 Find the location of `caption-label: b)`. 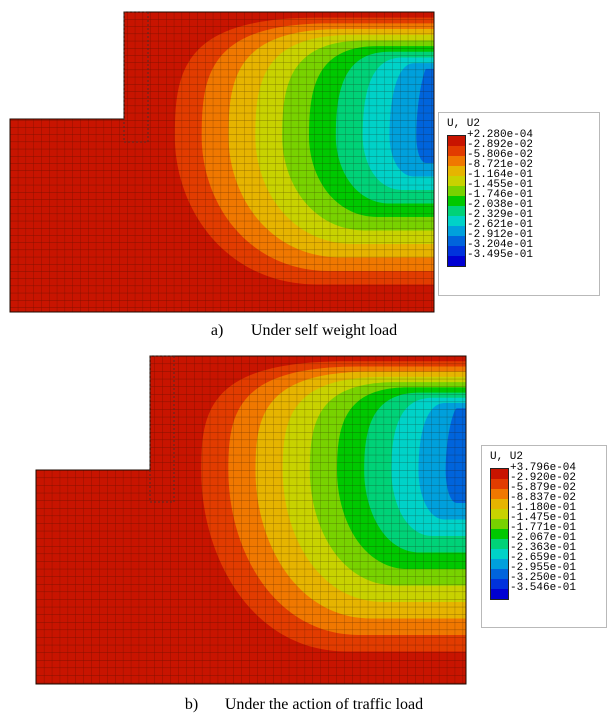

caption-label: b) is located at coordinates (191, 704).